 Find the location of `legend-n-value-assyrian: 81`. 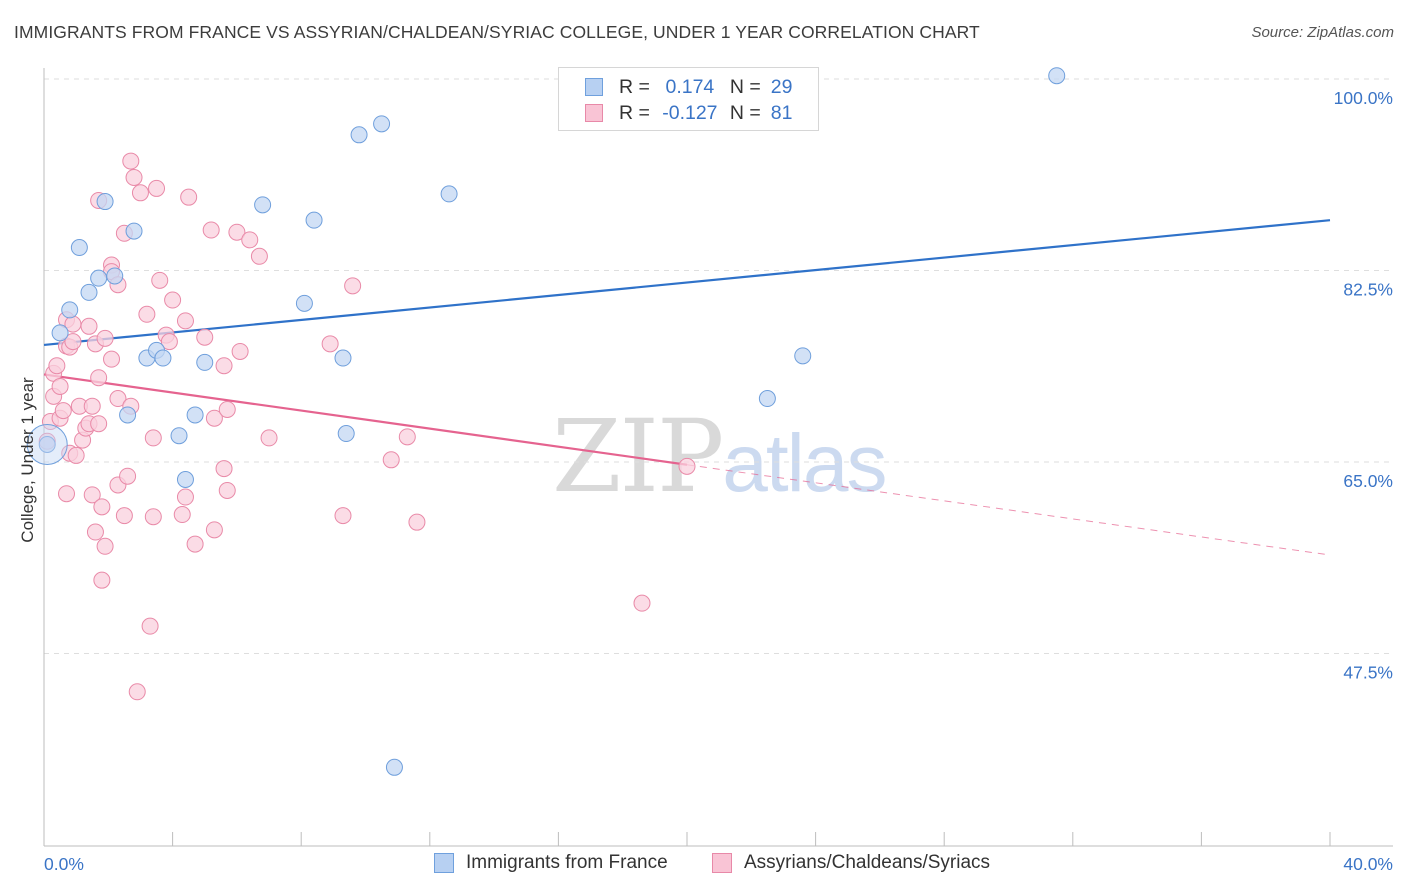

legend-n-value-assyrian: 81 is located at coordinates (781, 112).